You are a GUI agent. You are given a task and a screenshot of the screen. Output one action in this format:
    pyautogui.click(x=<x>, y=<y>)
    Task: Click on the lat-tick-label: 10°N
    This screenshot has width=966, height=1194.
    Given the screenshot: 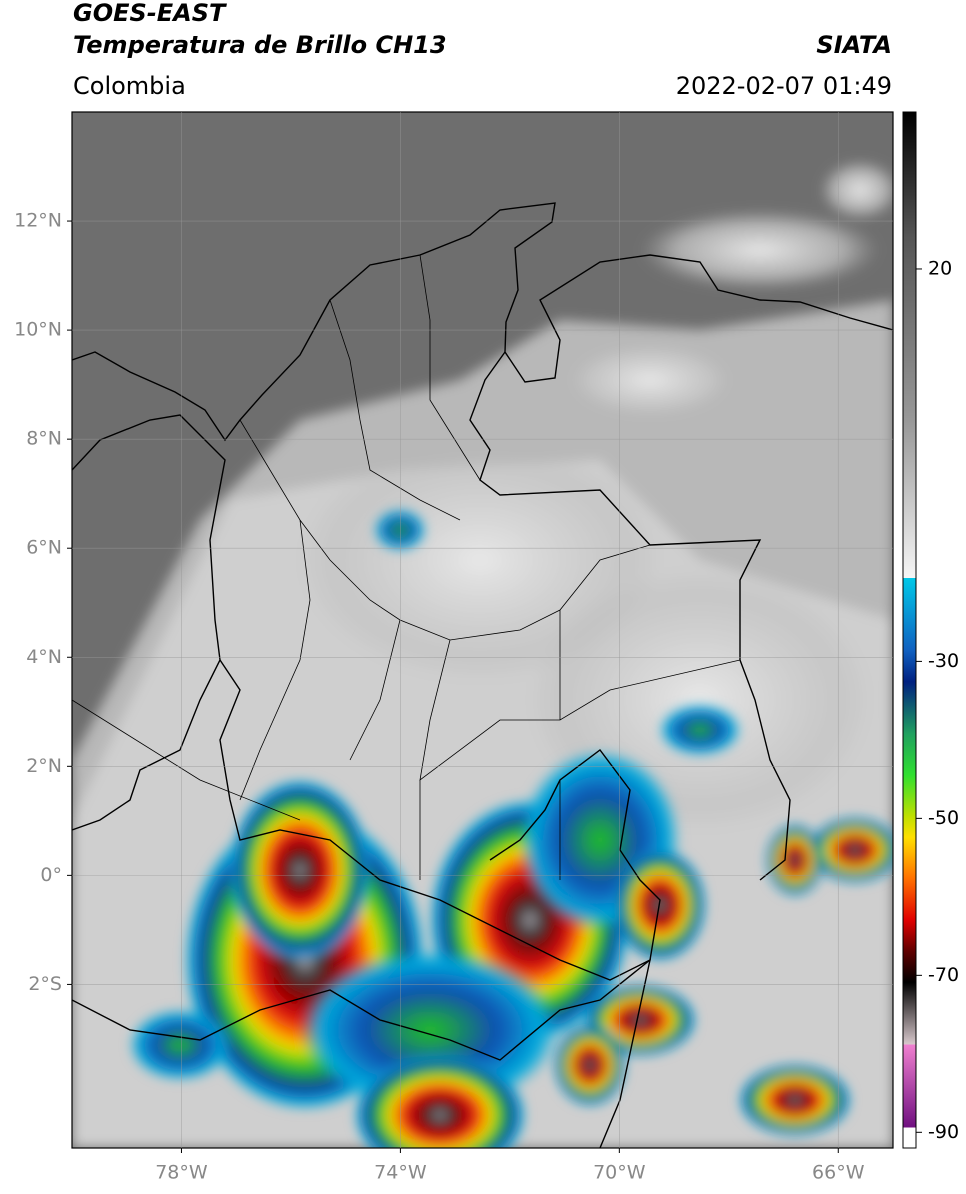 What is the action you would take?
    pyautogui.click(x=38, y=330)
    